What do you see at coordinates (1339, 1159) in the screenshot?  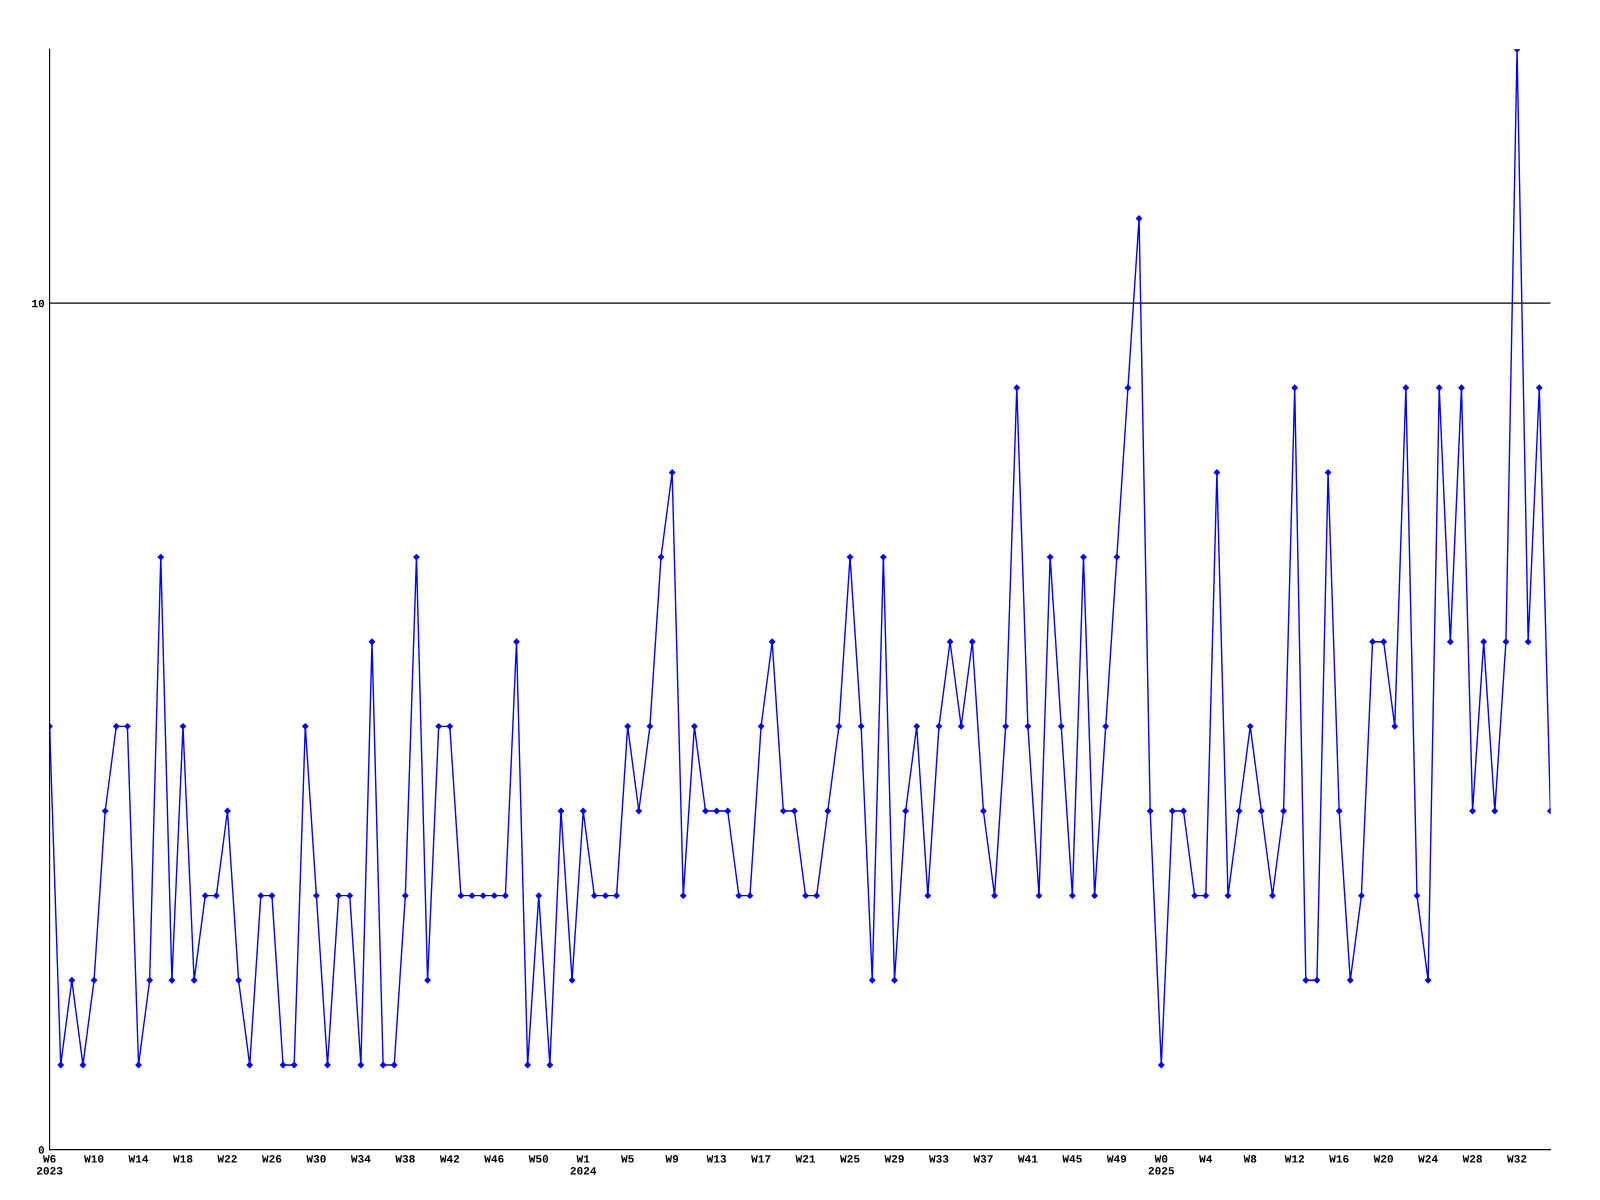 I see `x-tick-label: W16` at bounding box center [1339, 1159].